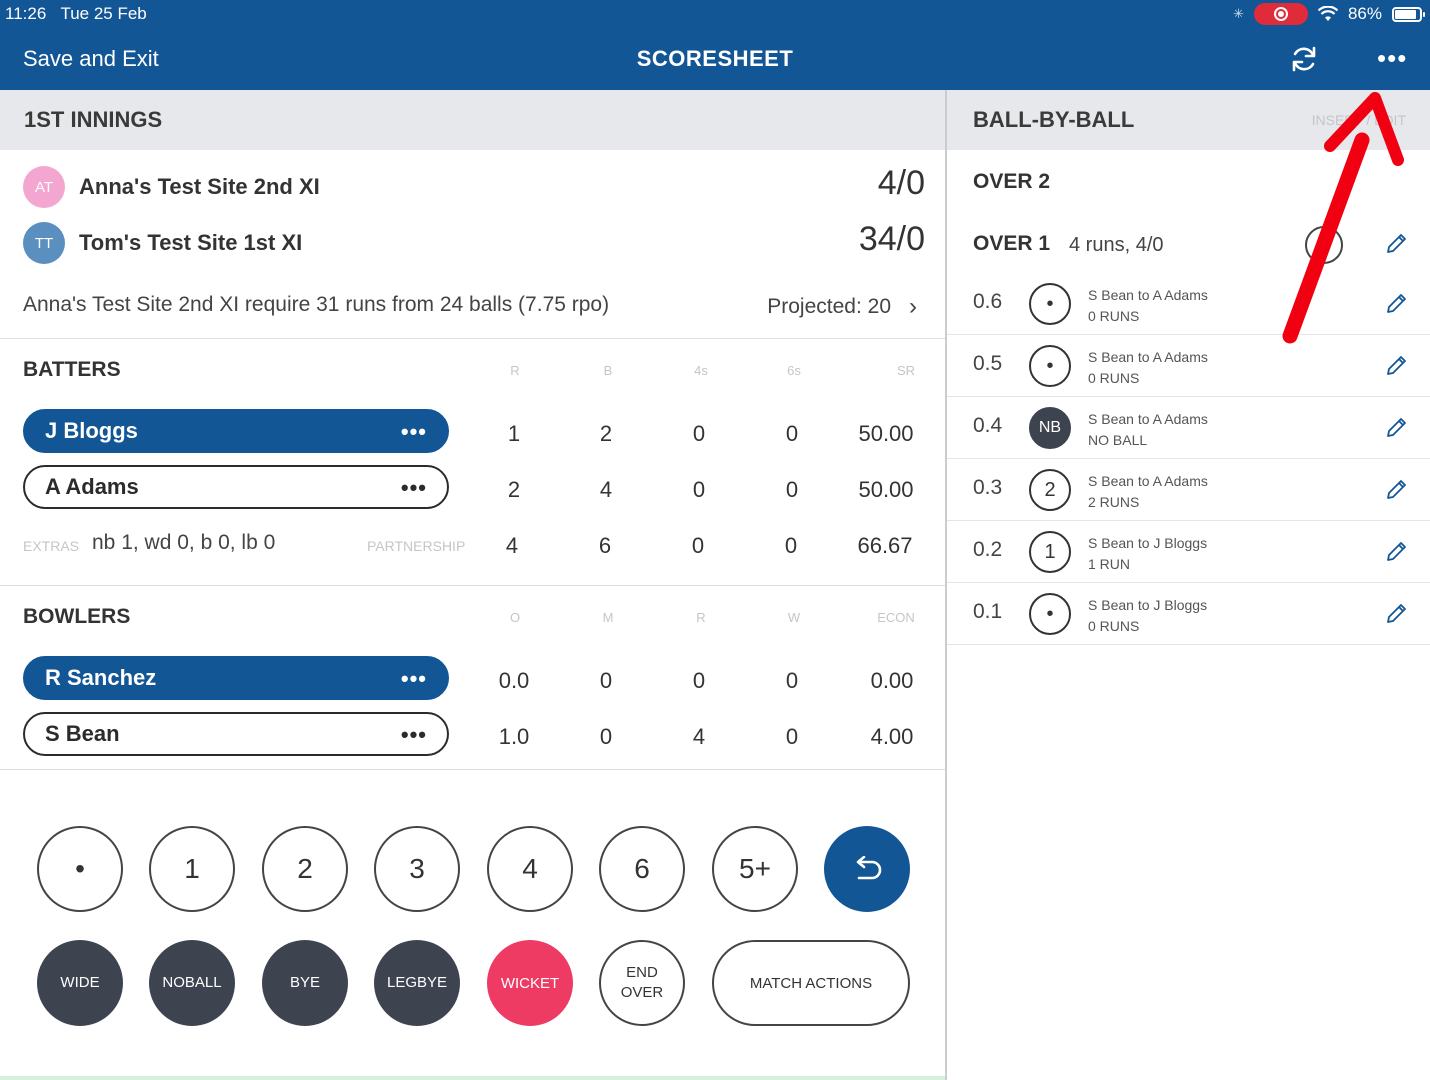 The height and width of the screenshot is (1080, 1430). I want to click on four-runs-button: 4, so click(530, 869).